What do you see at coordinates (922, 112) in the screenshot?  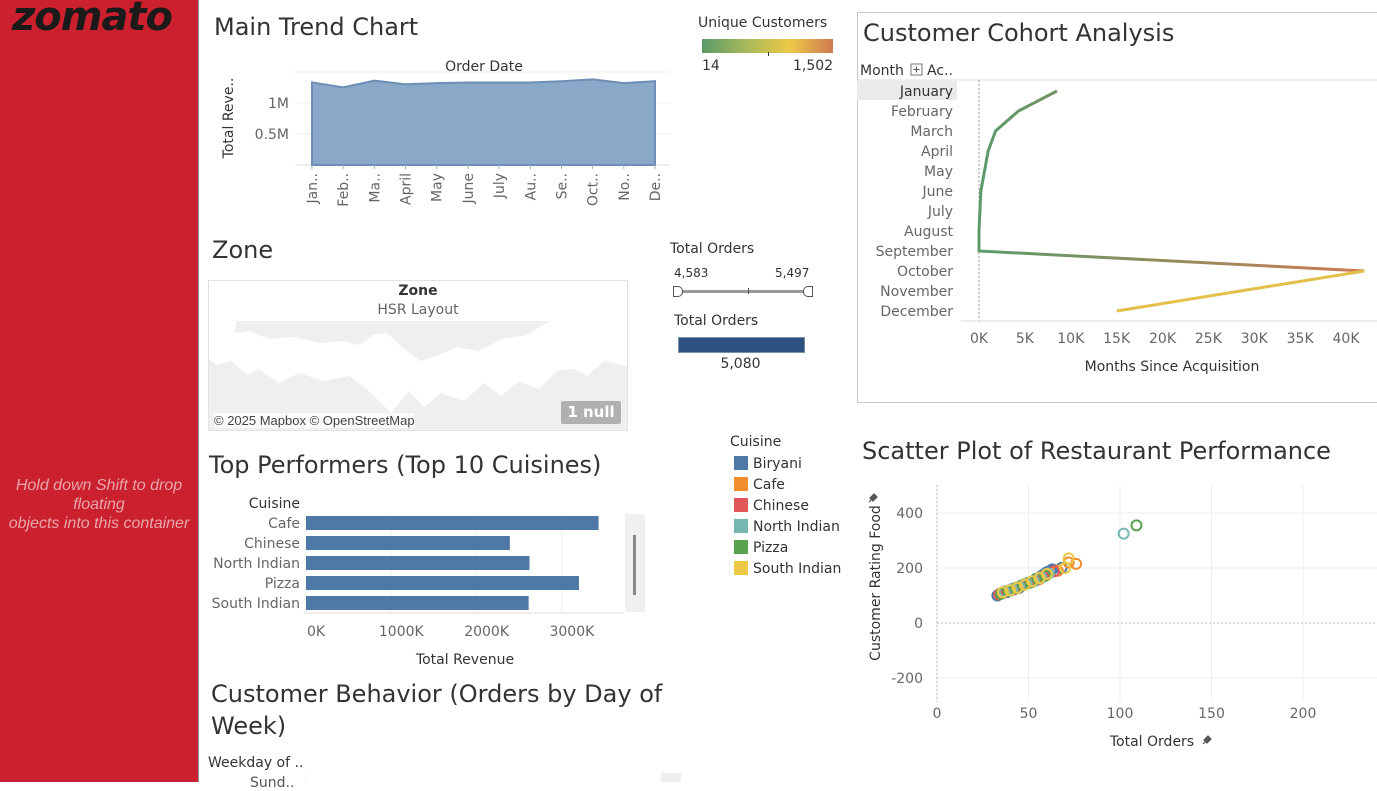 I see `cohort-row-label: February` at bounding box center [922, 112].